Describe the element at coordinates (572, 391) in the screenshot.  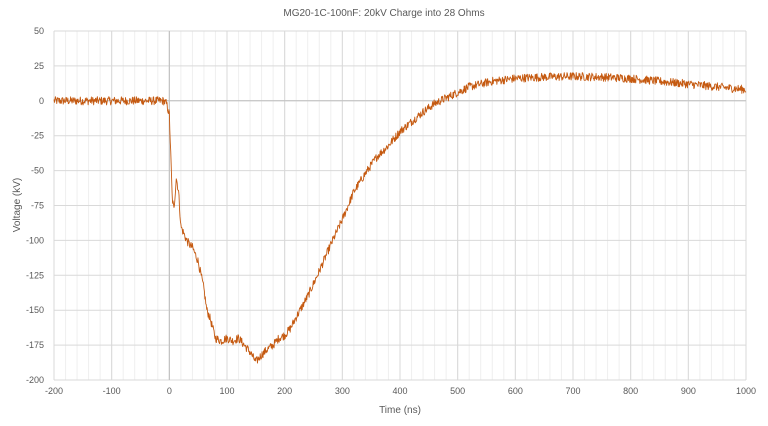
I see `x-tick-label: 700` at that location.